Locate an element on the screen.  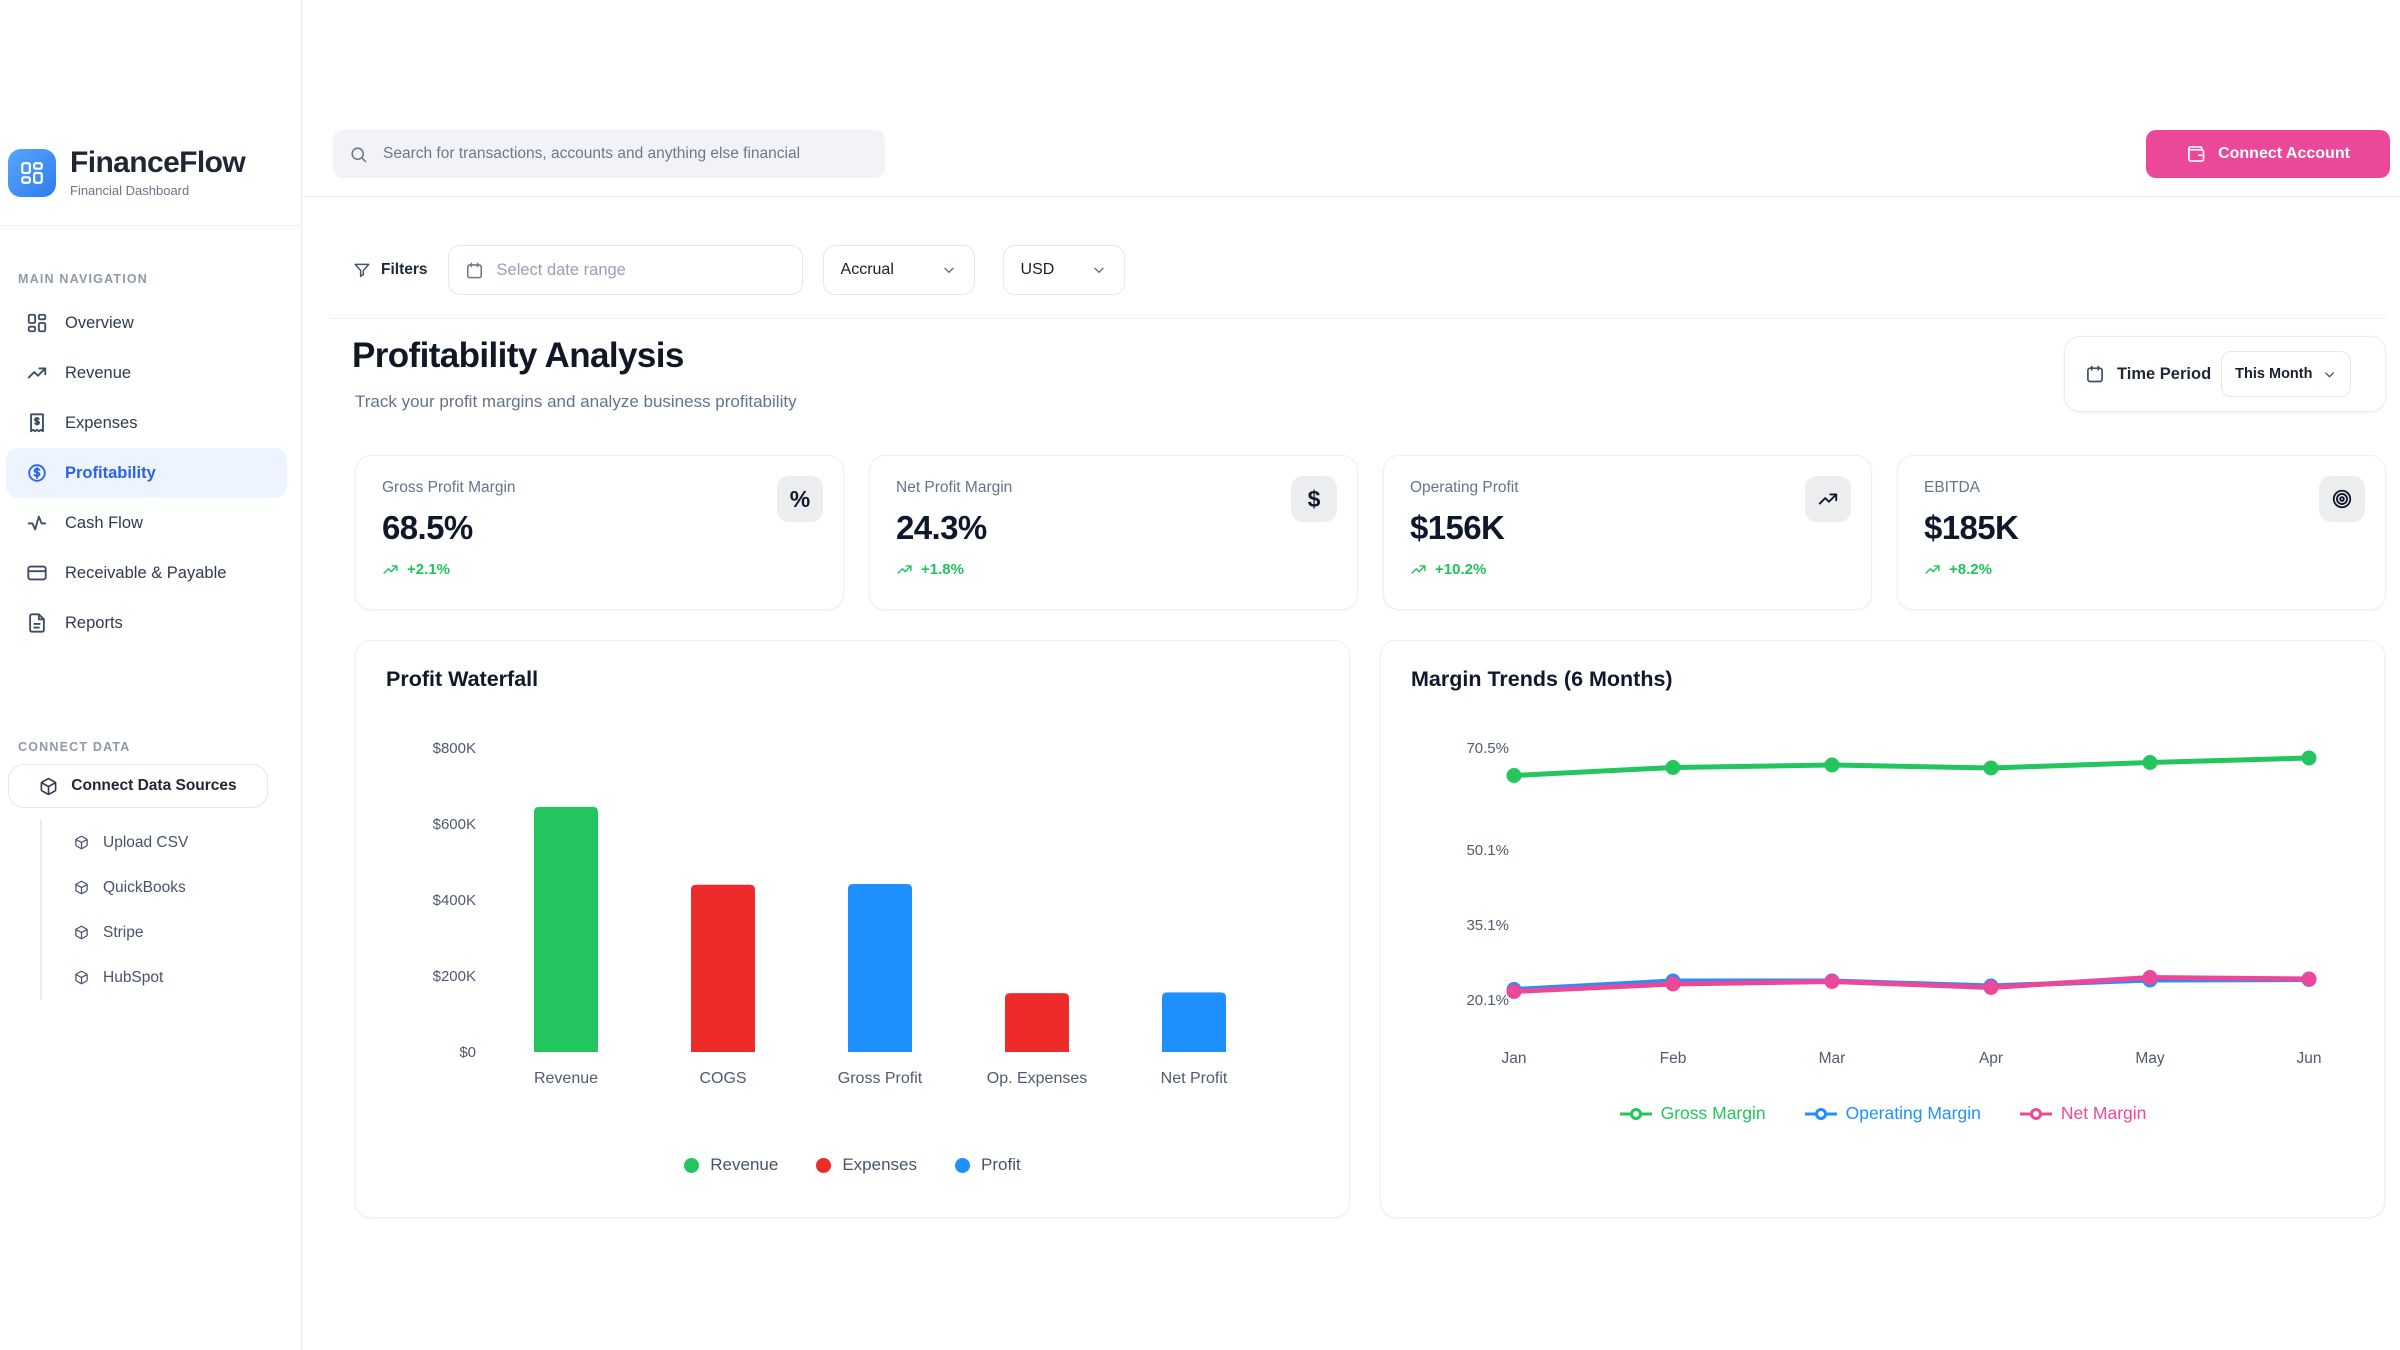
kpi-value: $185K is located at coordinates (1971, 527).